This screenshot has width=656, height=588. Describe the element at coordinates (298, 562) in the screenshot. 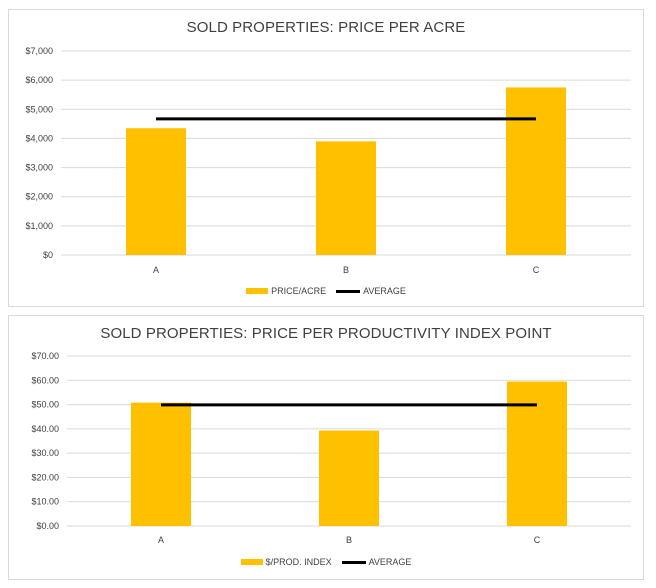

I see `legend-label: $/PROD. INDEX` at that location.